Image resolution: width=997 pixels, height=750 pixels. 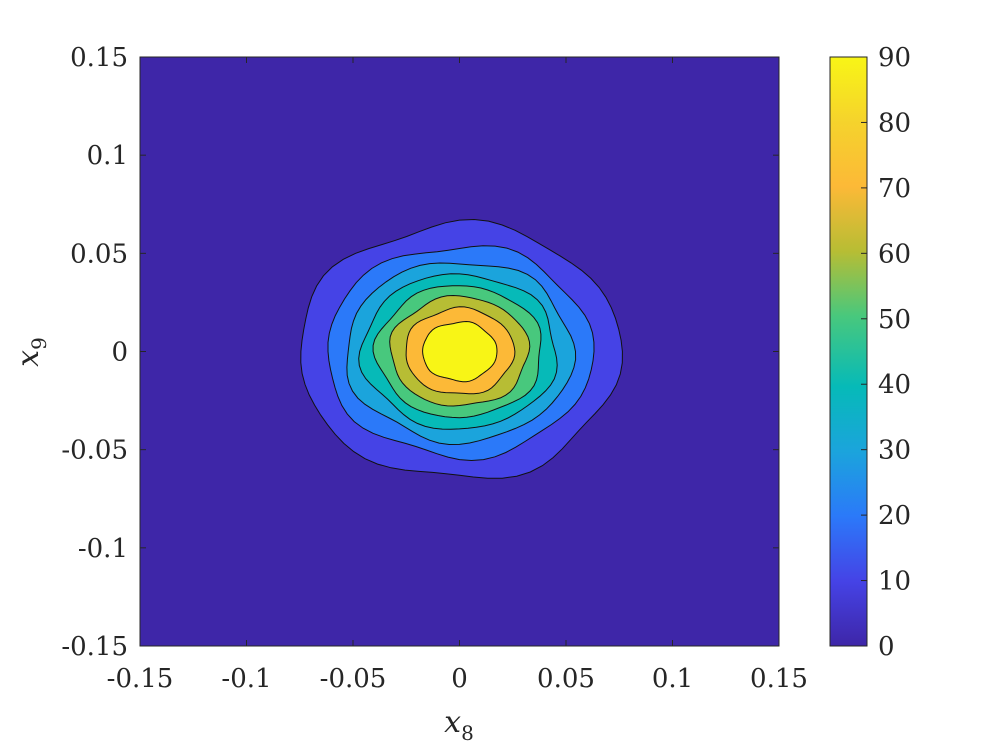 What do you see at coordinates (94, 647) in the screenshot?
I see `y-tick-label: -0.15` at bounding box center [94, 647].